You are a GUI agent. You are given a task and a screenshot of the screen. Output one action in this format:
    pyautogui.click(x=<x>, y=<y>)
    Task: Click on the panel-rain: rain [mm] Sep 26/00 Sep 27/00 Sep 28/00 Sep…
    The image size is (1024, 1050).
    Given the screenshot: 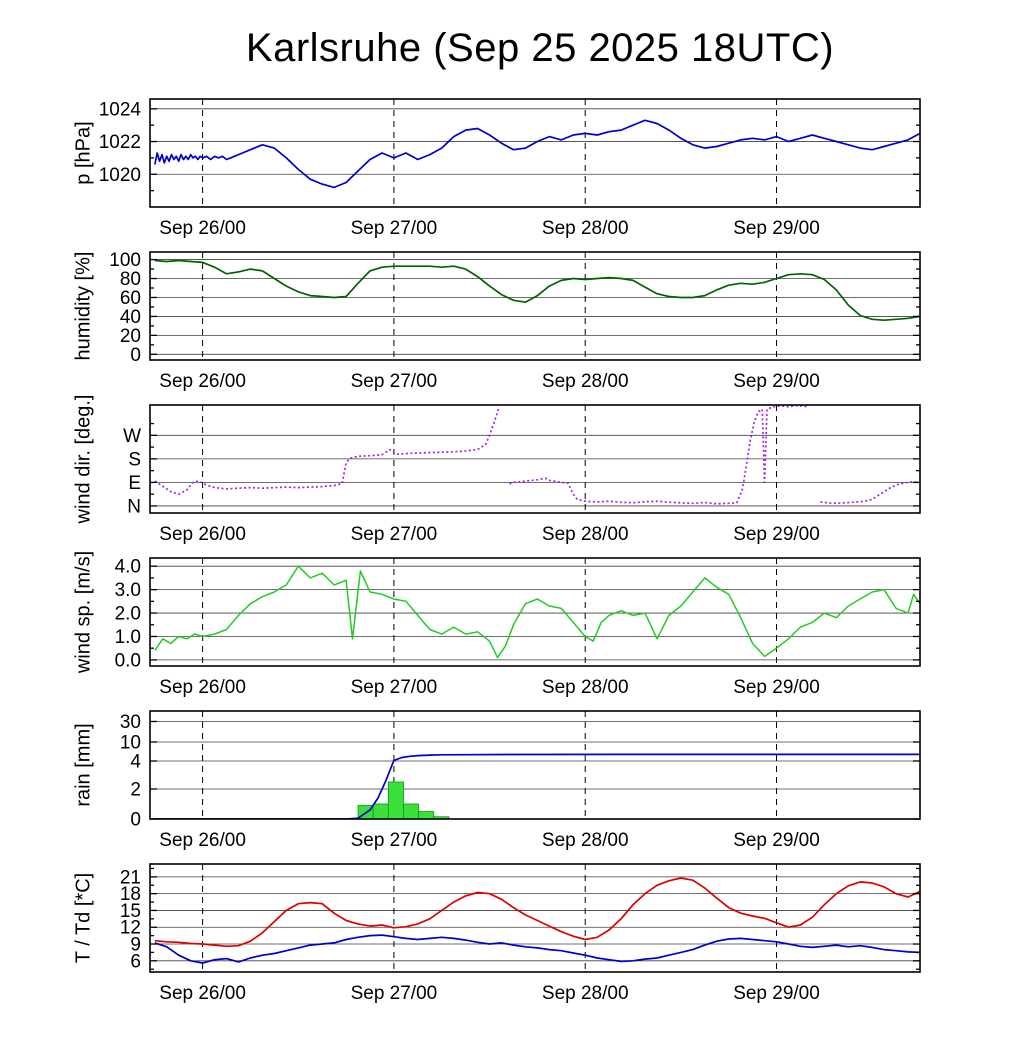 What is the action you would take?
    pyautogui.click(x=512, y=779)
    